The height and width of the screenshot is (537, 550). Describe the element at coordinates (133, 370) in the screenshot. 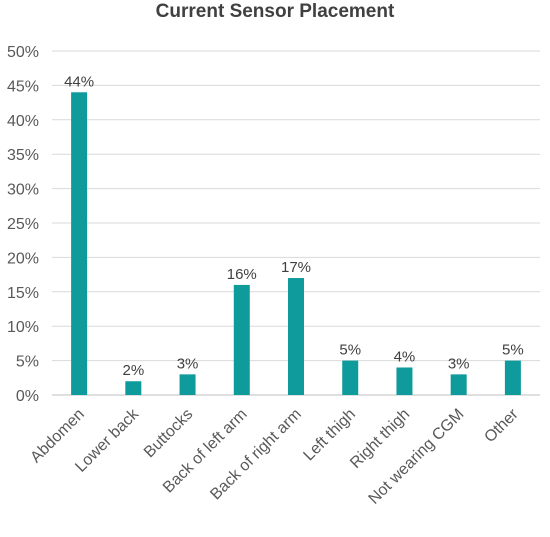

I see `data-label: 2%` at that location.